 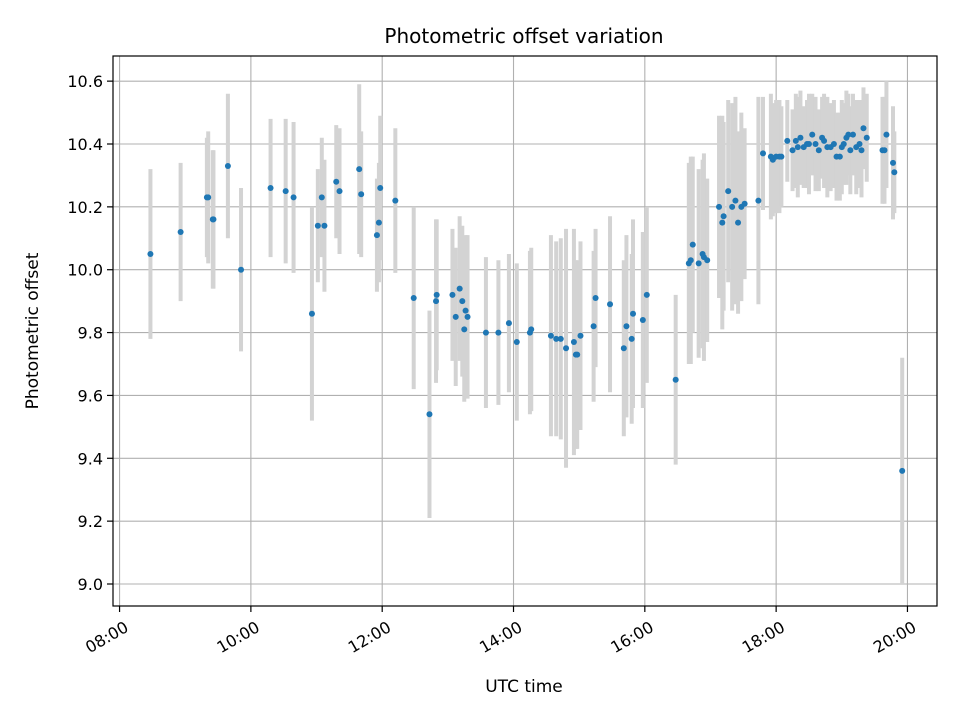 What do you see at coordinates (85, 270) in the screenshot?
I see `y-tick-label: 10.0` at bounding box center [85, 270].